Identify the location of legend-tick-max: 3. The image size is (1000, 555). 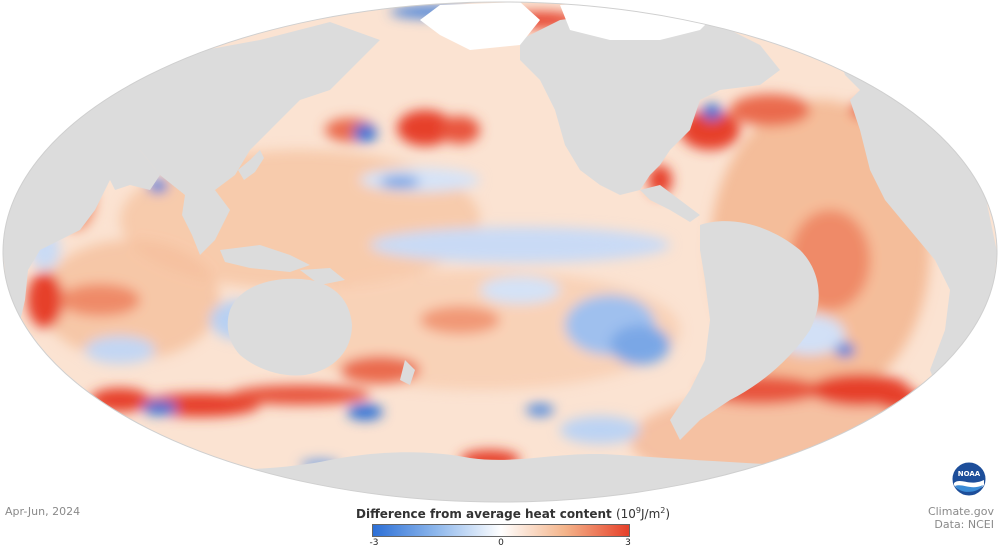
(628, 543).